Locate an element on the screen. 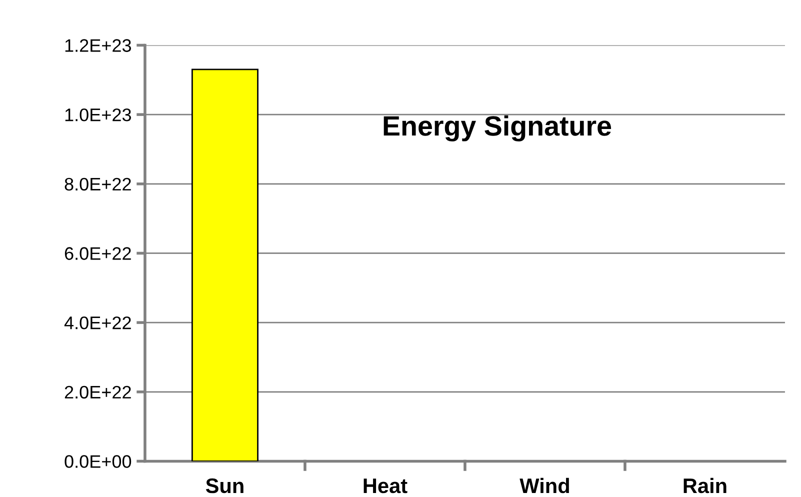  x-tick-label: Sun is located at coordinates (225, 486).